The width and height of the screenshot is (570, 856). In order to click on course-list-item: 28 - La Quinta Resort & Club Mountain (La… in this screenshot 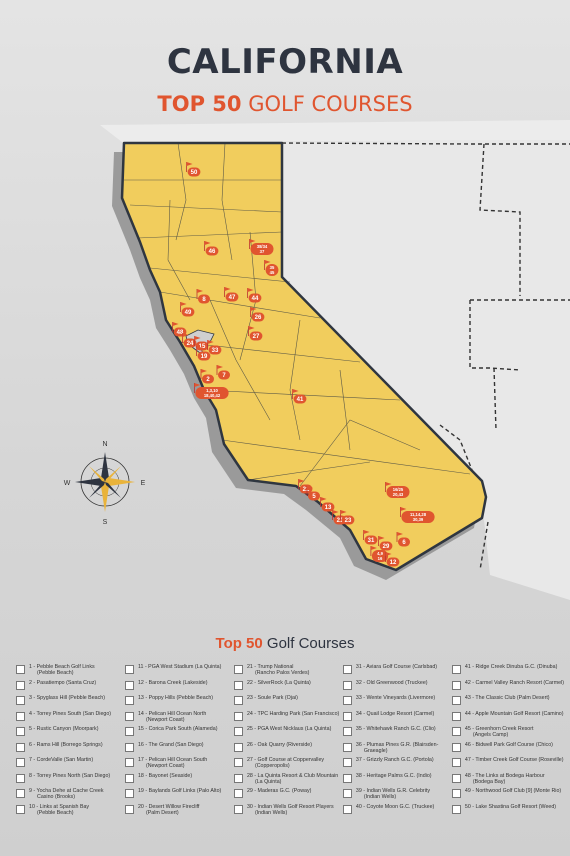, I will do `click(287, 781)`.